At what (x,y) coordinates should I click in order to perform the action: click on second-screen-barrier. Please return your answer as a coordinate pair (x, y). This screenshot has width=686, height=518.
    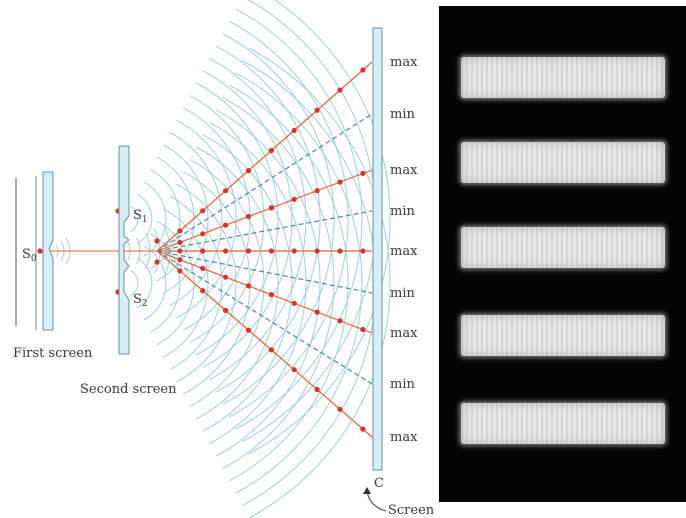
    Looking at the image, I should click on (124, 250).